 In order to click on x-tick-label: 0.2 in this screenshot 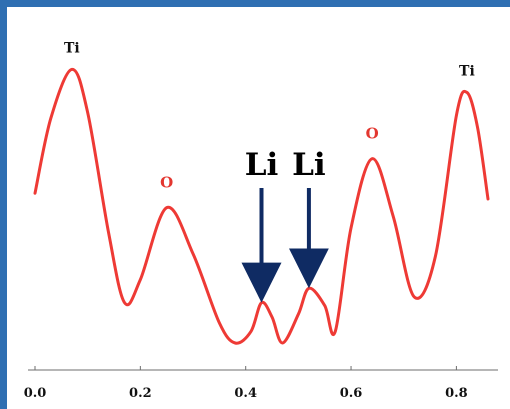, I will do `click(140, 393)`.